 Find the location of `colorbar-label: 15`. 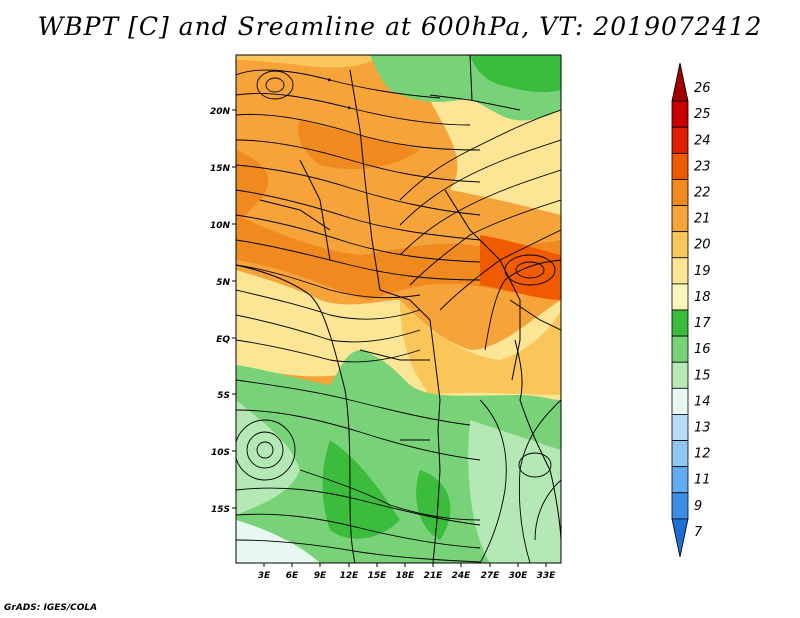

colorbar-label: 15 is located at coordinates (702, 375).